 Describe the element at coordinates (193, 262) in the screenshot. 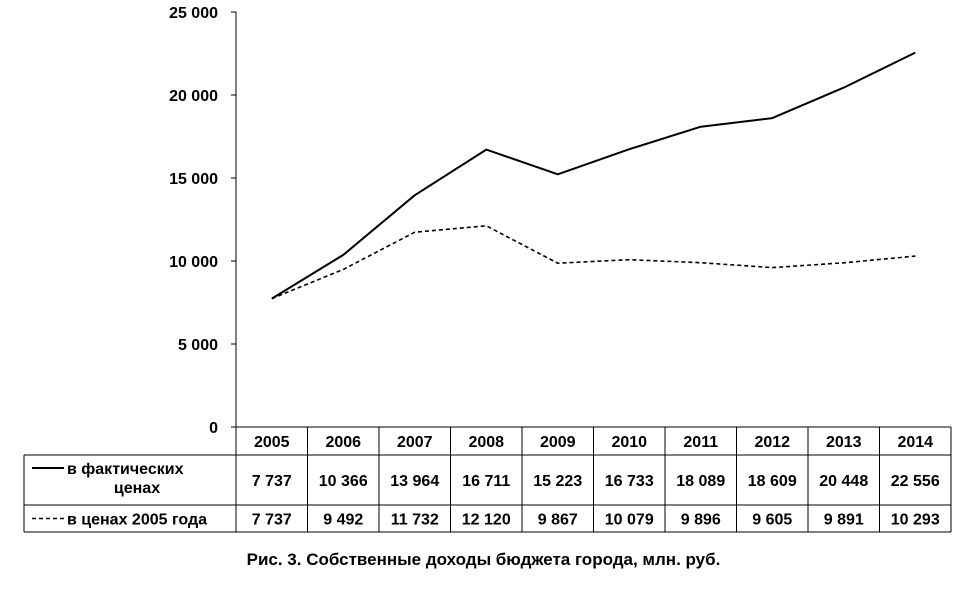

I see `y-tick-label: 10 000` at that location.